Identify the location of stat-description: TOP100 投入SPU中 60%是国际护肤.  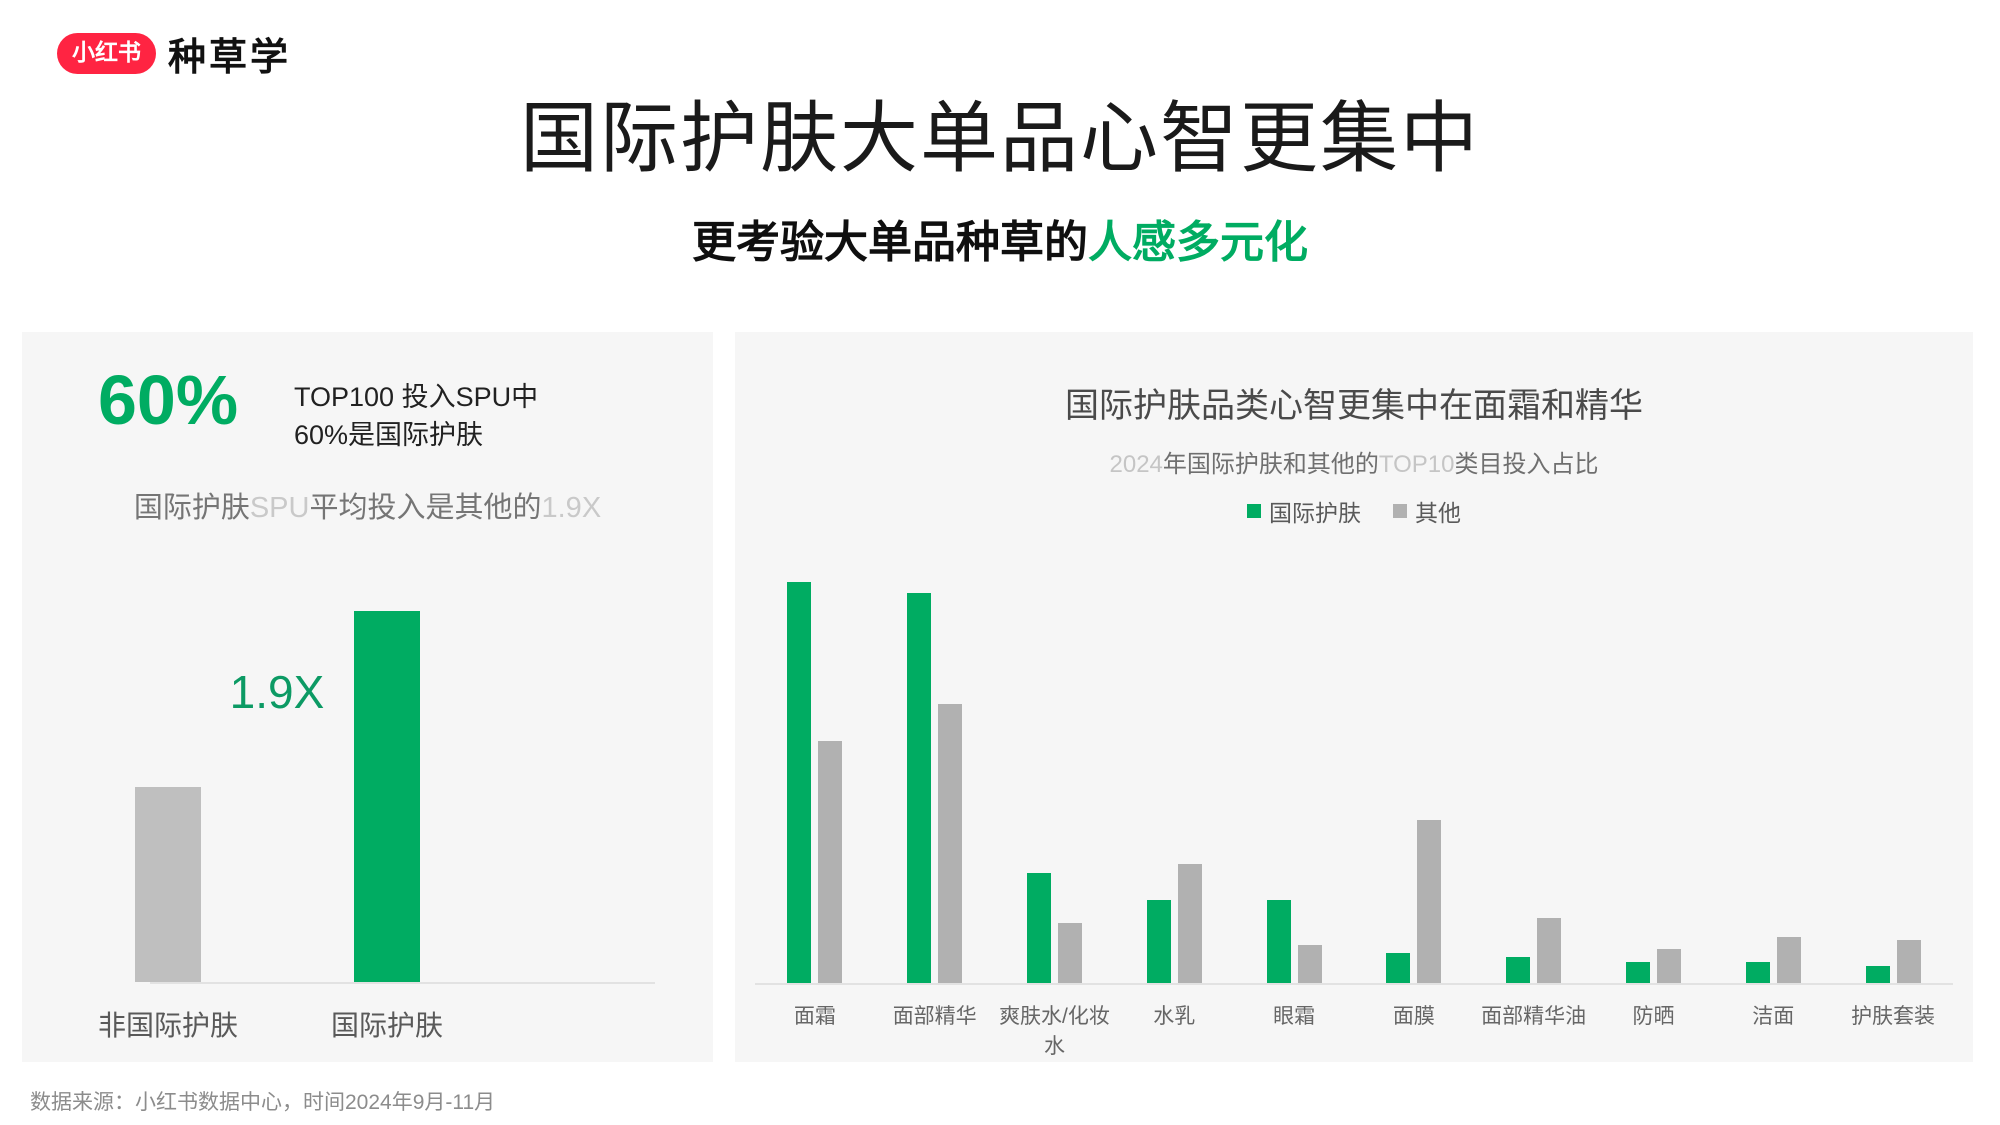
(416, 416).